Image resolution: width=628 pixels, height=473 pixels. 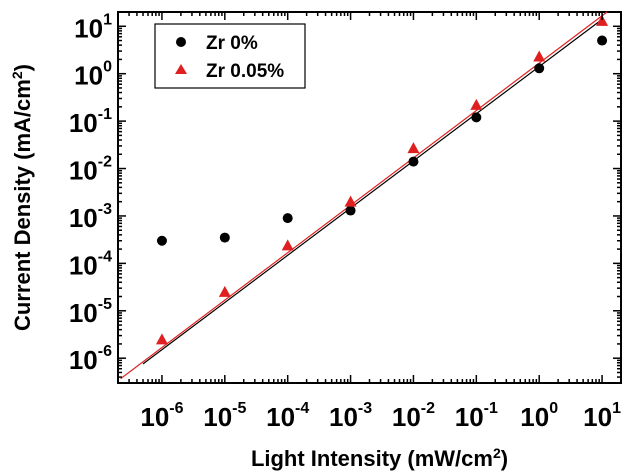 What do you see at coordinates (224, 416) in the screenshot?
I see `x-tick-label: 10⁻⁵` at bounding box center [224, 416].